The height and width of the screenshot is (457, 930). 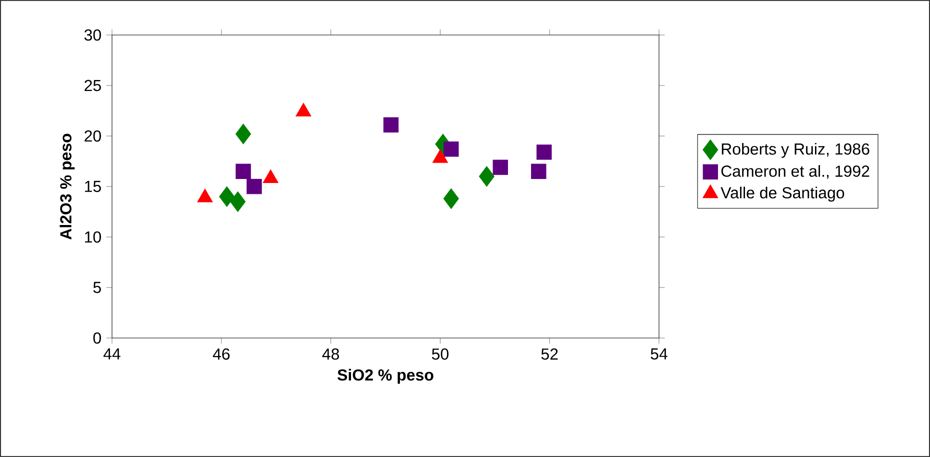 I want to click on x-tick-label: 50, so click(x=440, y=354).